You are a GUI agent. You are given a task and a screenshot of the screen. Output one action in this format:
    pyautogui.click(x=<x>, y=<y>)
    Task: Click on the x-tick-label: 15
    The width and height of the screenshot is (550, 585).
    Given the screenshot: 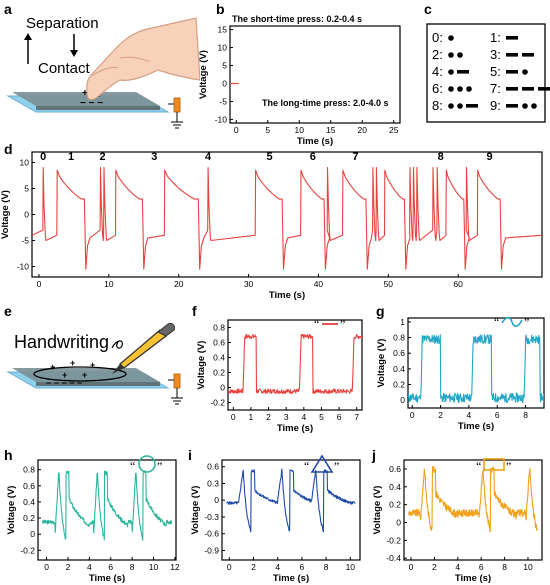 What is the action you would take?
    pyautogui.click(x=331, y=130)
    